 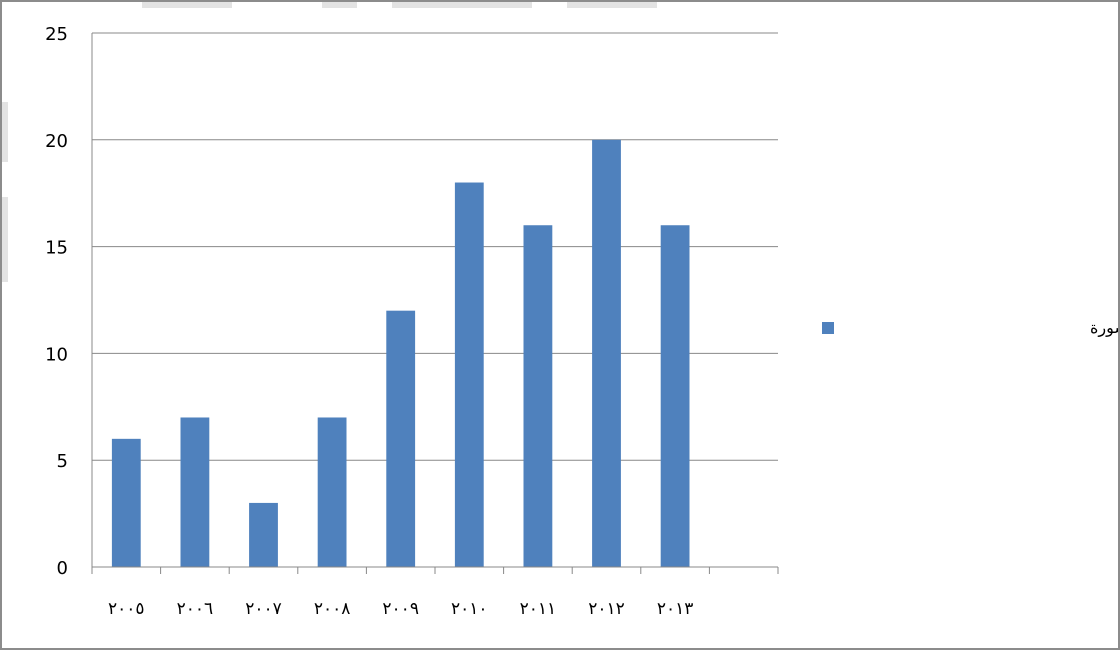 I want to click on x-tick-label: ٢٠١٣, so click(x=675, y=609).